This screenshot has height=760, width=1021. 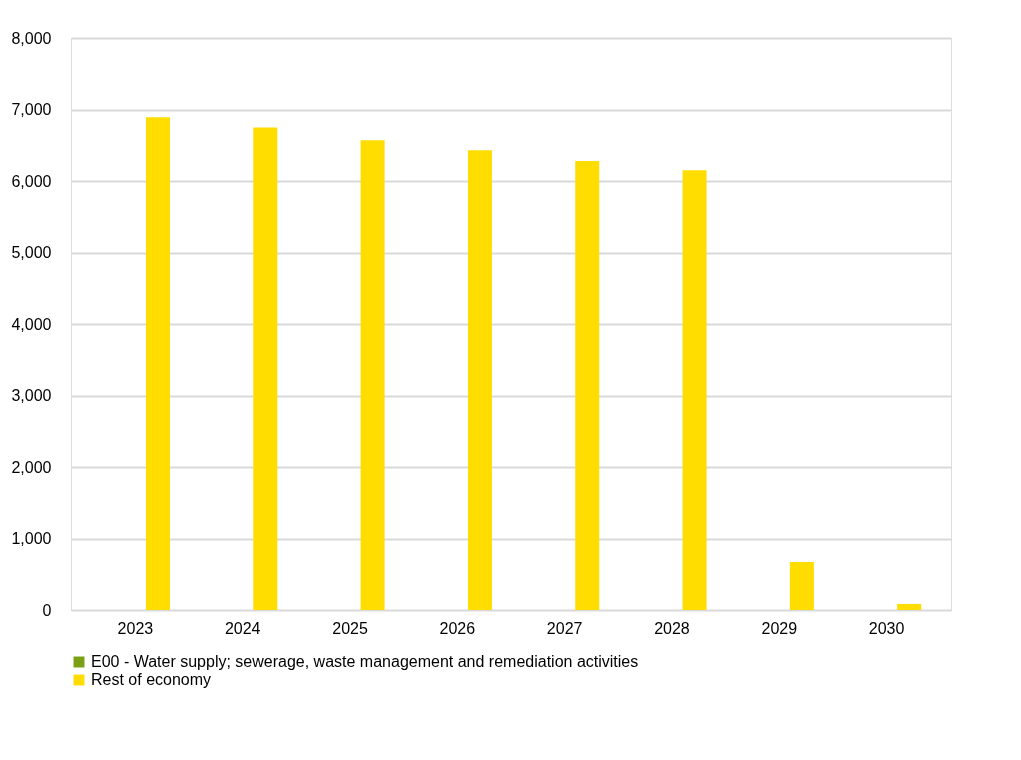 What do you see at coordinates (886, 628) in the screenshot?
I see `x-tick-label: 2030` at bounding box center [886, 628].